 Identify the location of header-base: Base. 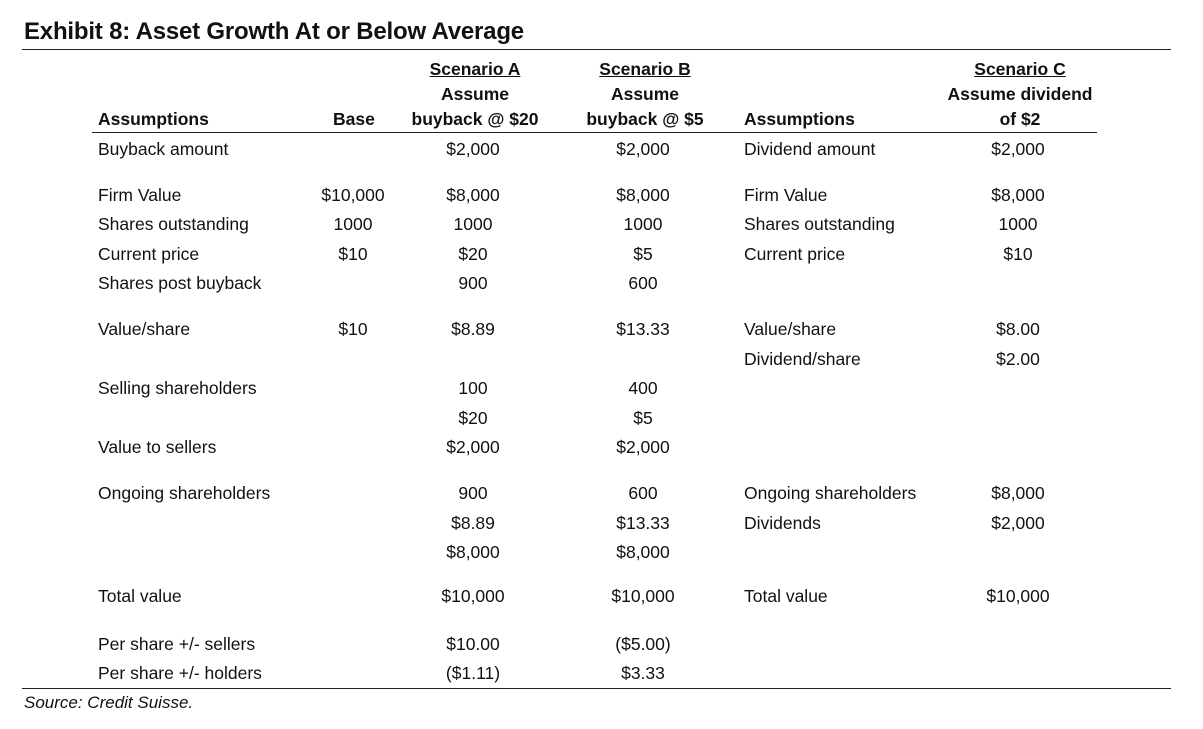
(354, 119).